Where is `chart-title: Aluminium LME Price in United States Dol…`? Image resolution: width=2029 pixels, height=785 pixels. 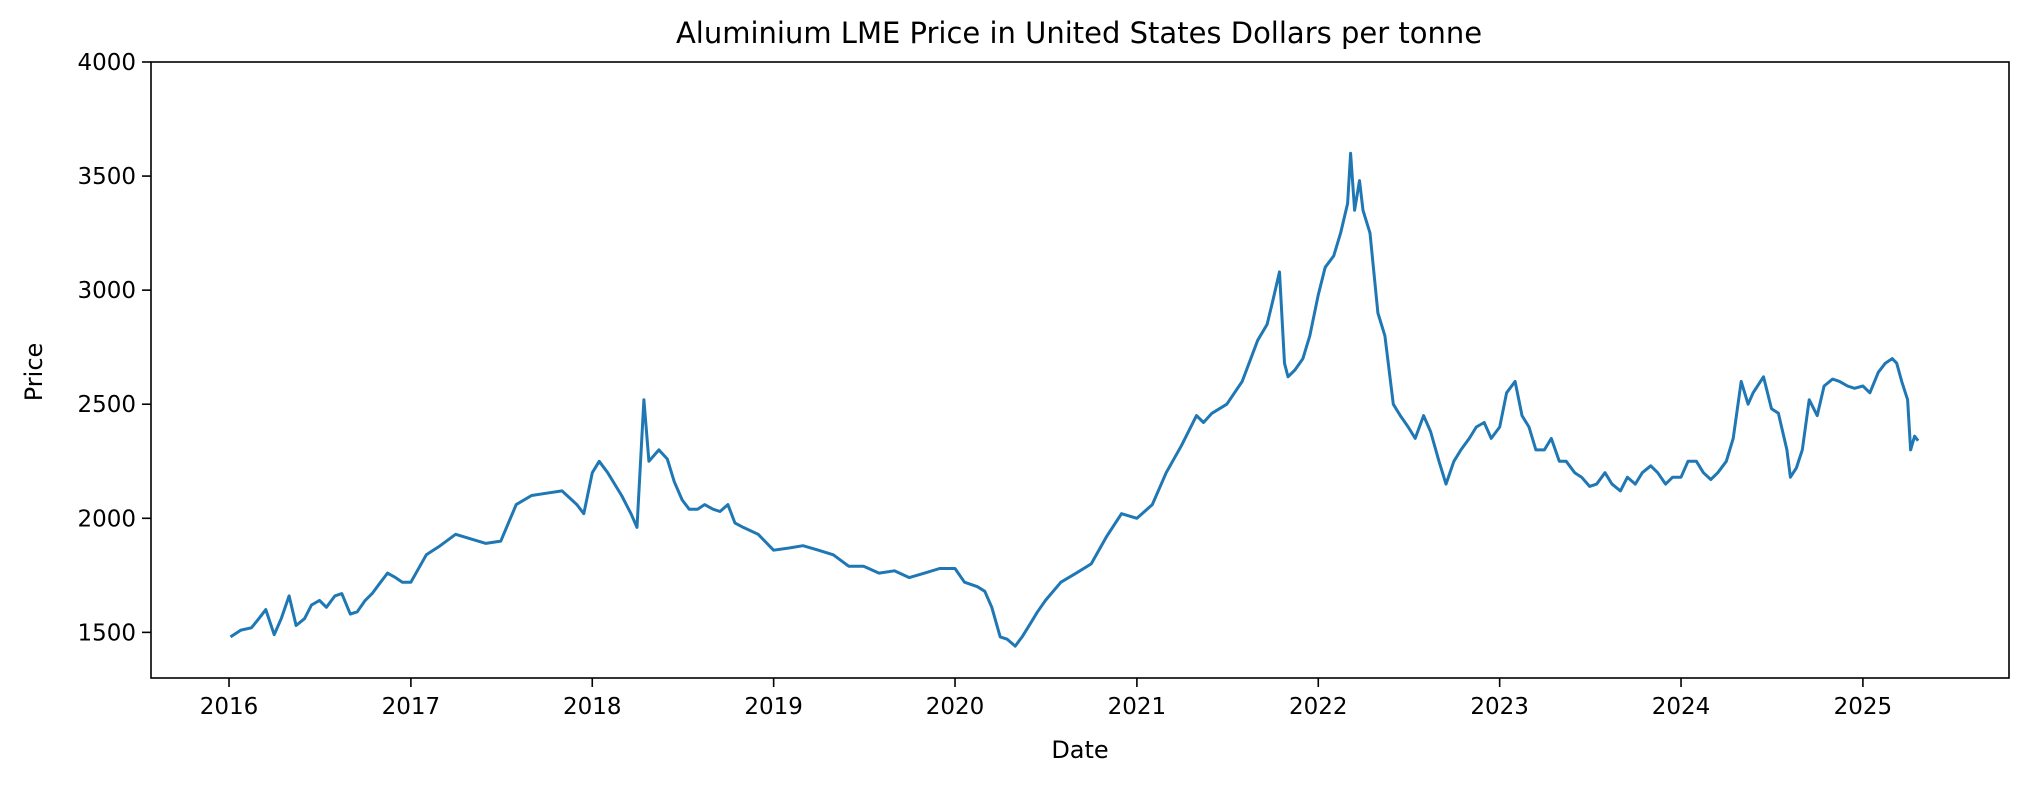 chart-title: Aluminium LME Price in United States Dol… is located at coordinates (1079, 33).